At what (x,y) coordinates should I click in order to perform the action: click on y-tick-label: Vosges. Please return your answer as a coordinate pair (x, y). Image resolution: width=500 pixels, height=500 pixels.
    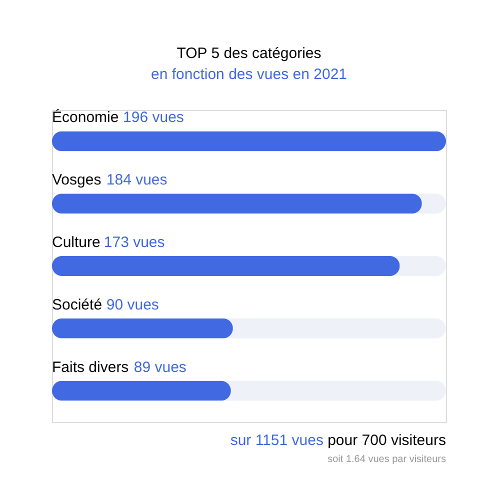
    Looking at the image, I should click on (77, 180).